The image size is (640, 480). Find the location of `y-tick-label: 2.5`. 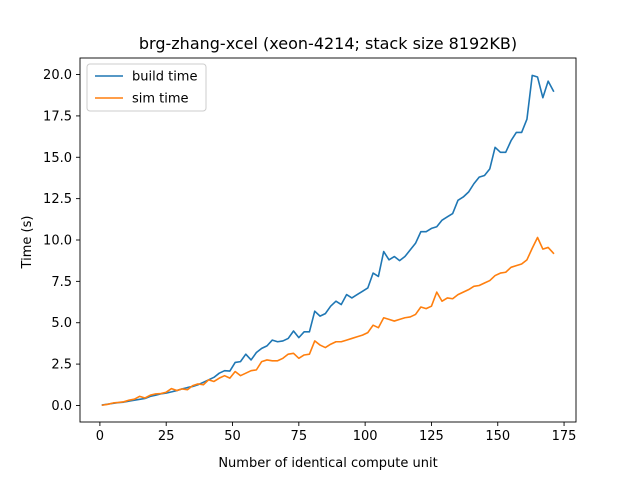

y-tick-label: 2.5 is located at coordinates (61, 365).